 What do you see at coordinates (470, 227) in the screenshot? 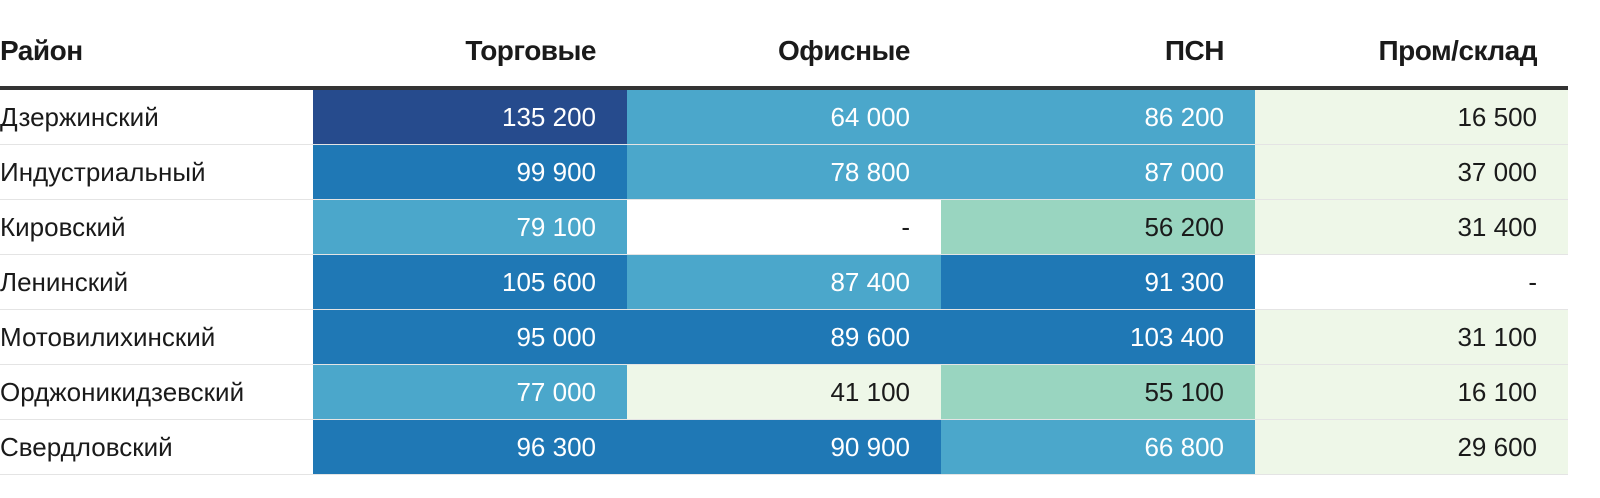
I see `heatmap-cell-retail: 79 100` at bounding box center [470, 227].